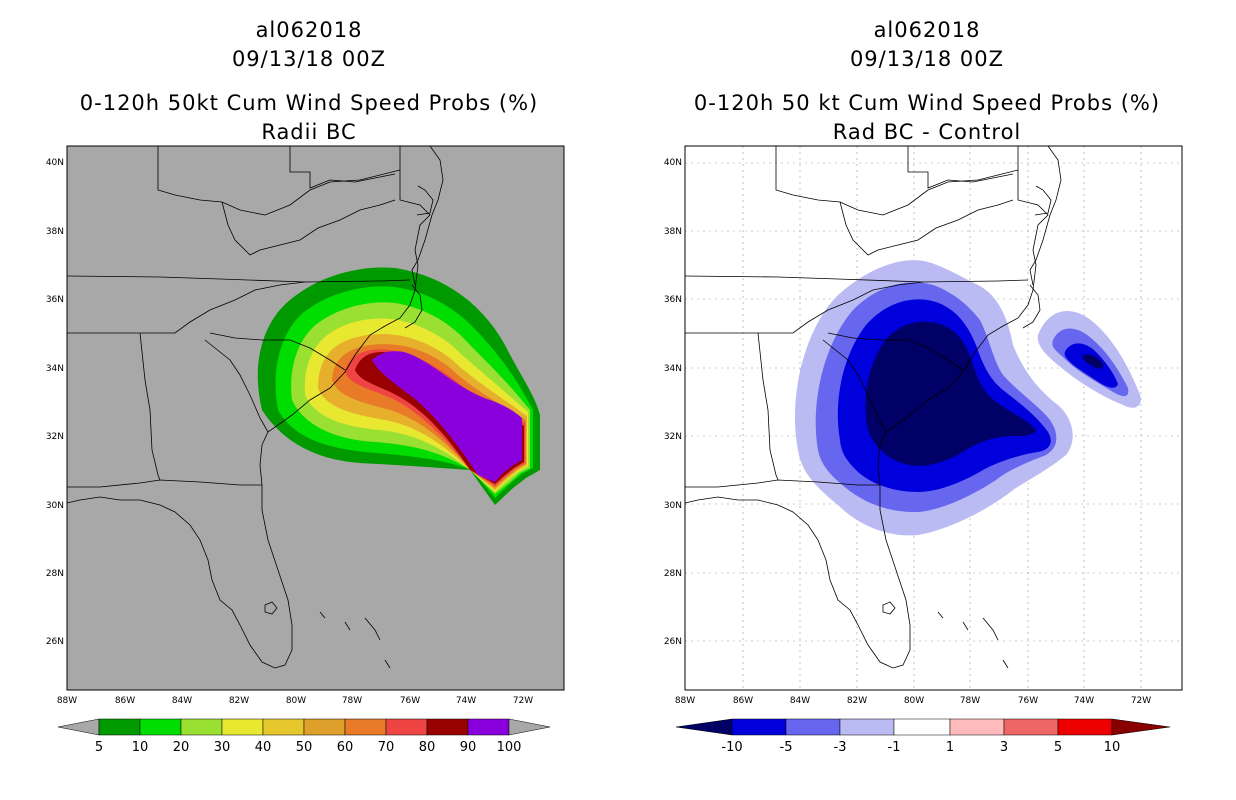 The image size is (1236, 800). Describe the element at coordinates (304, 747) in the screenshot. I see `colorbar-label: 50` at that location.